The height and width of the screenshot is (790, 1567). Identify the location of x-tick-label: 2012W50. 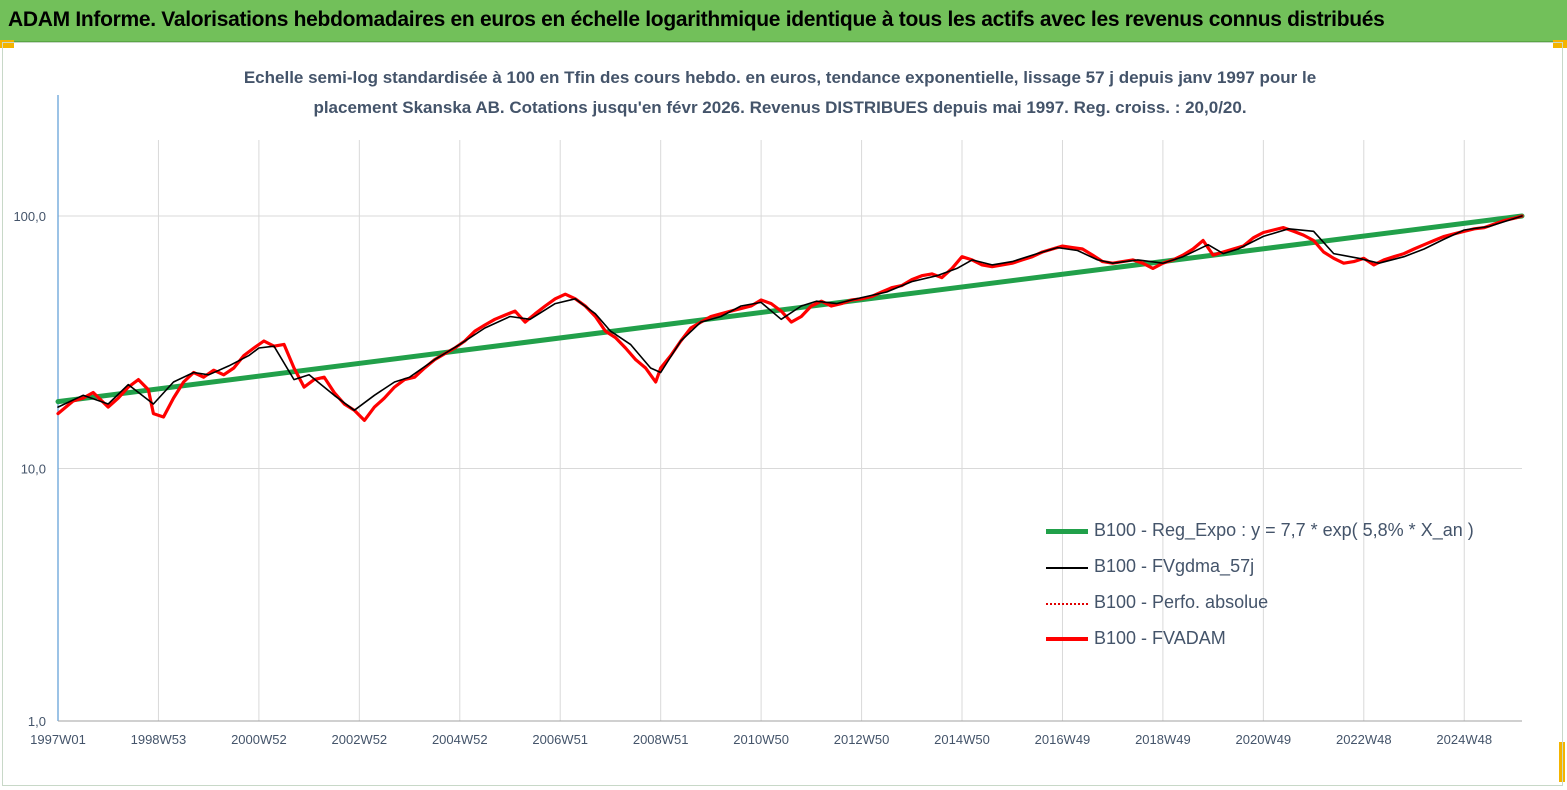
(862, 739).